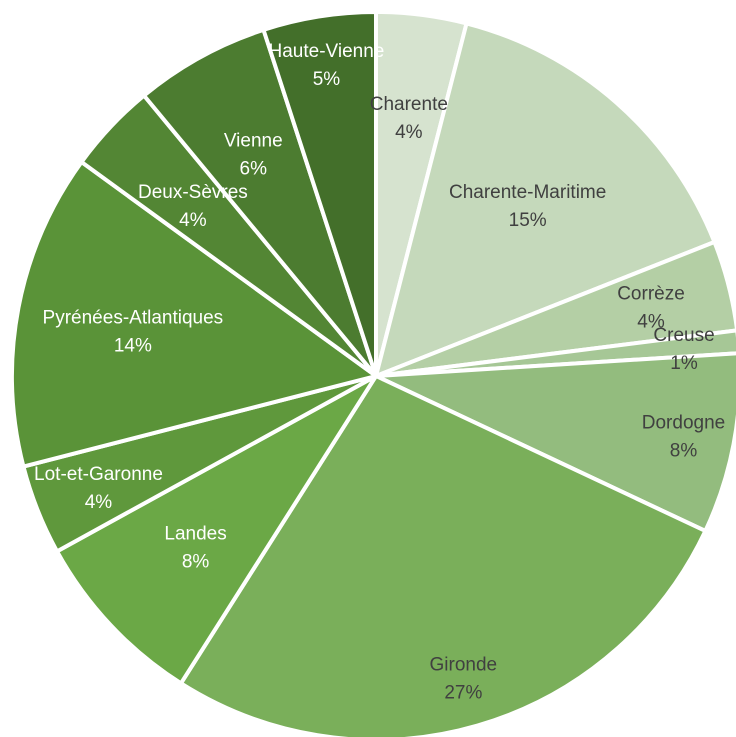 Image resolution: width=736 pixels, height=737 pixels. What do you see at coordinates (409, 118) in the screenshot?
I see `slice-label-0: Charente 4%` at bounding box center [409, 118].